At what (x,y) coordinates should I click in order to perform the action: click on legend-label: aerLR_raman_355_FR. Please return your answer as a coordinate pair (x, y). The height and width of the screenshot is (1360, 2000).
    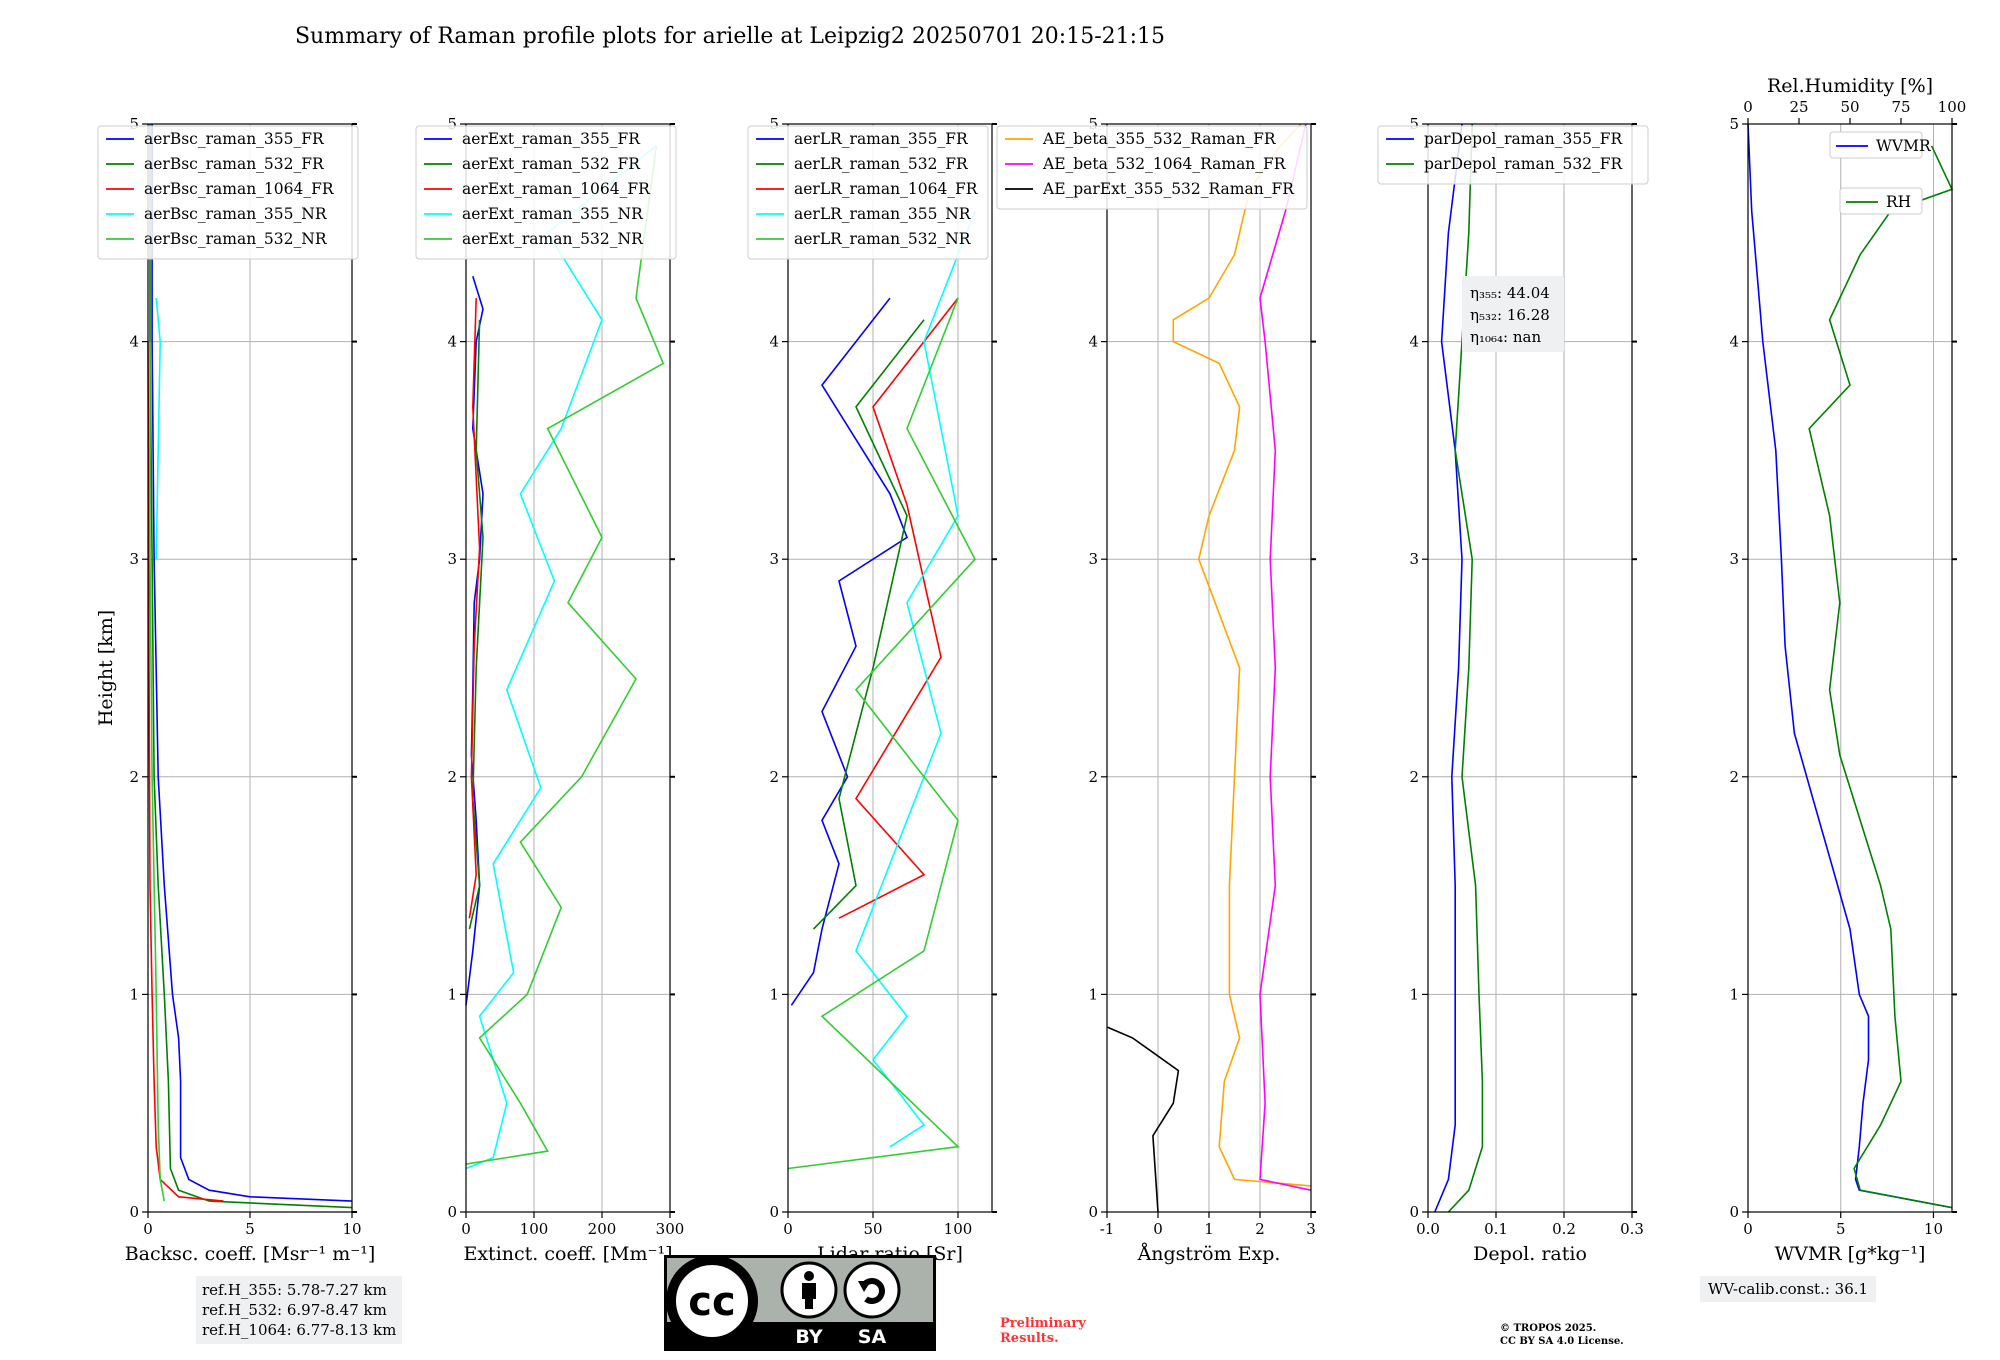
    Looking at the image, I should click on (881, 139).